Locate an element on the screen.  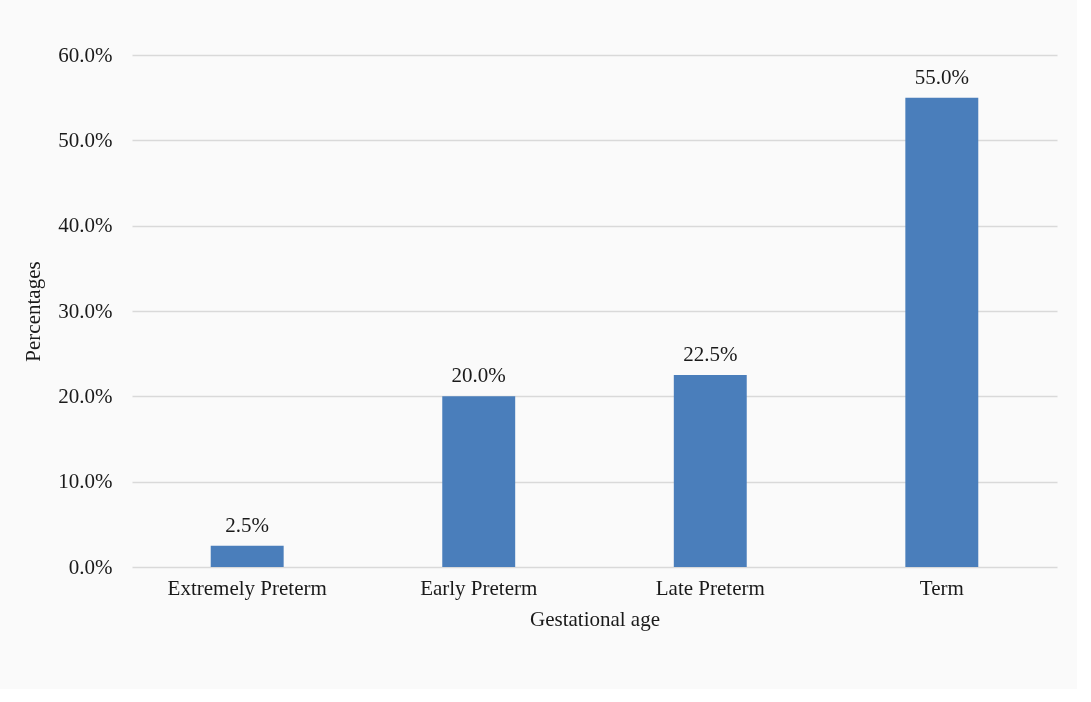
y-tick-label: 0.0% is located at coordinates (90, 566).